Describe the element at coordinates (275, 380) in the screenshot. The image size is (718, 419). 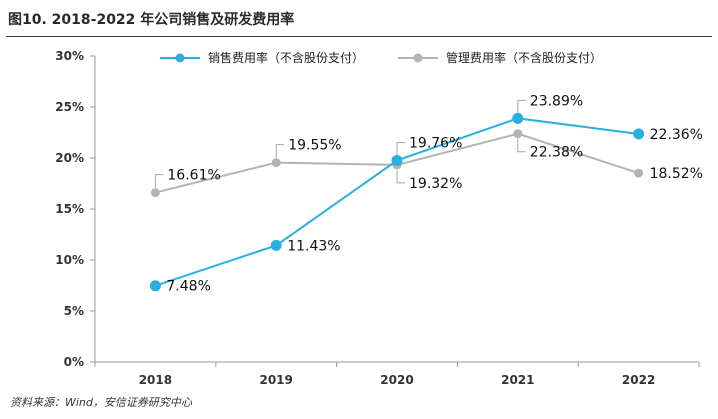
I see `x-tick-label: 2019` at that location.